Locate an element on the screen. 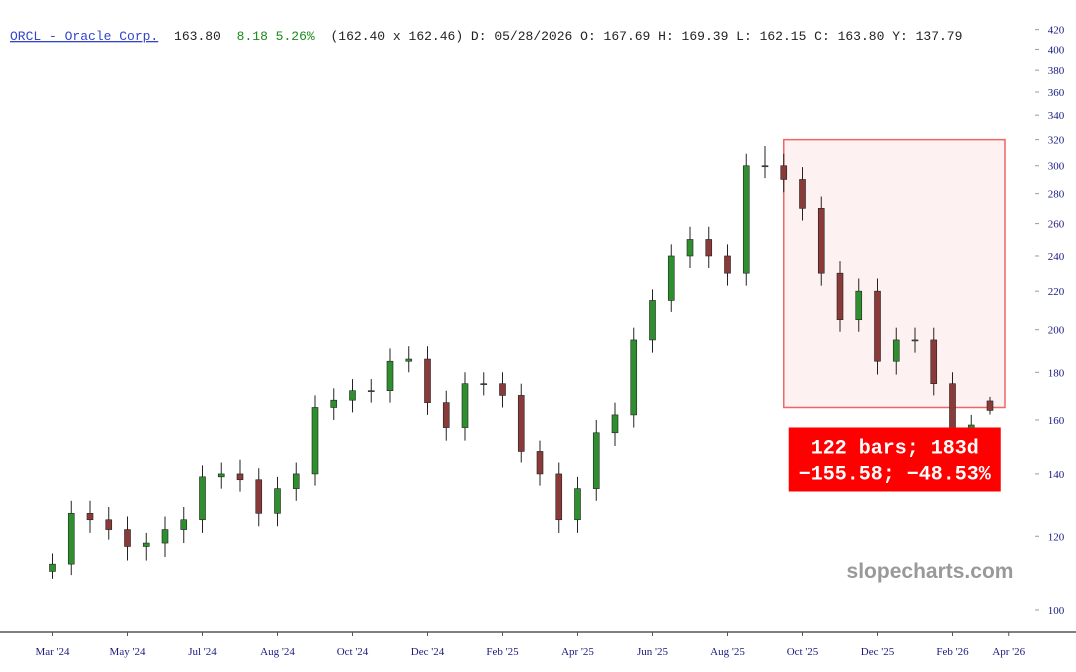  y-tick-label: 200 is located at coordinates (1056, 331).